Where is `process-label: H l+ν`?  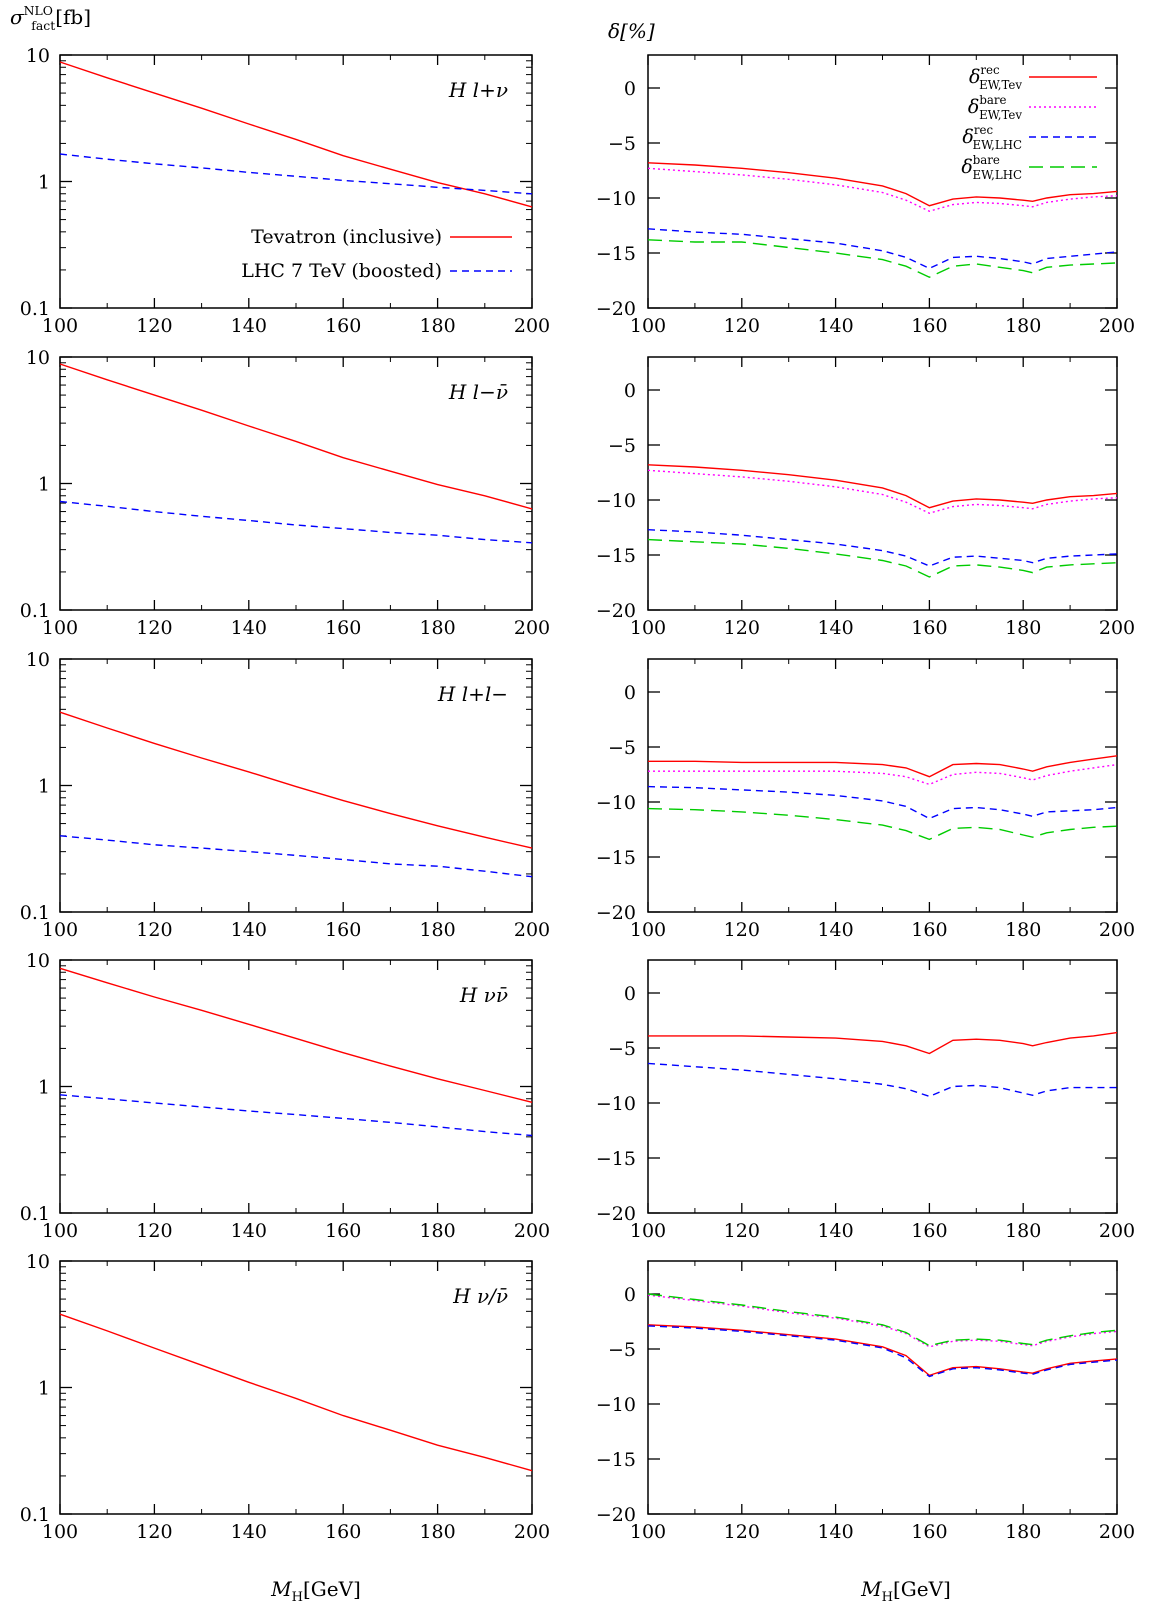 process-label: H l+ν is located at coordinates (478, 90).